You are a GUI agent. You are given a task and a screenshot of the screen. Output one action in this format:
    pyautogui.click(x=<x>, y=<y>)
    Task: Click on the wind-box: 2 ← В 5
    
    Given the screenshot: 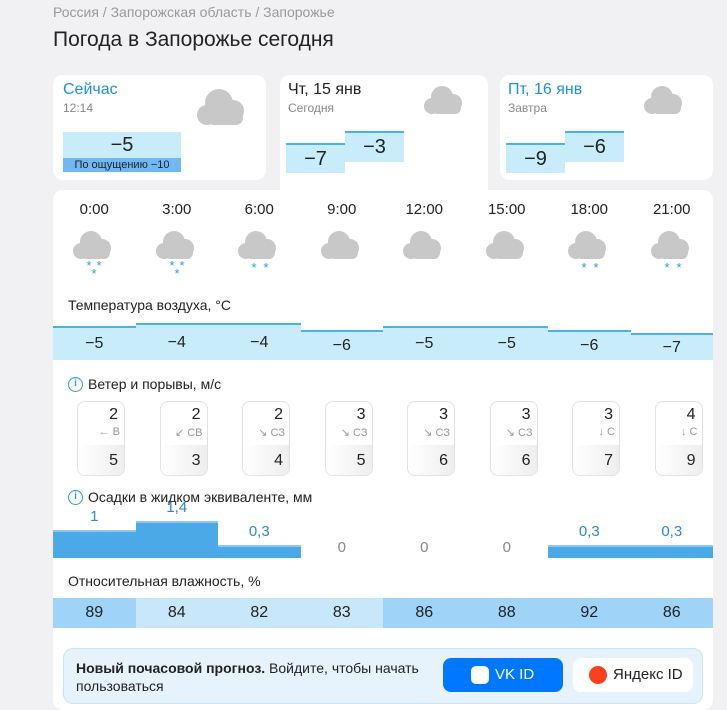 What is the action you would take?
    pyautogui.click(x=101, y=438)
    